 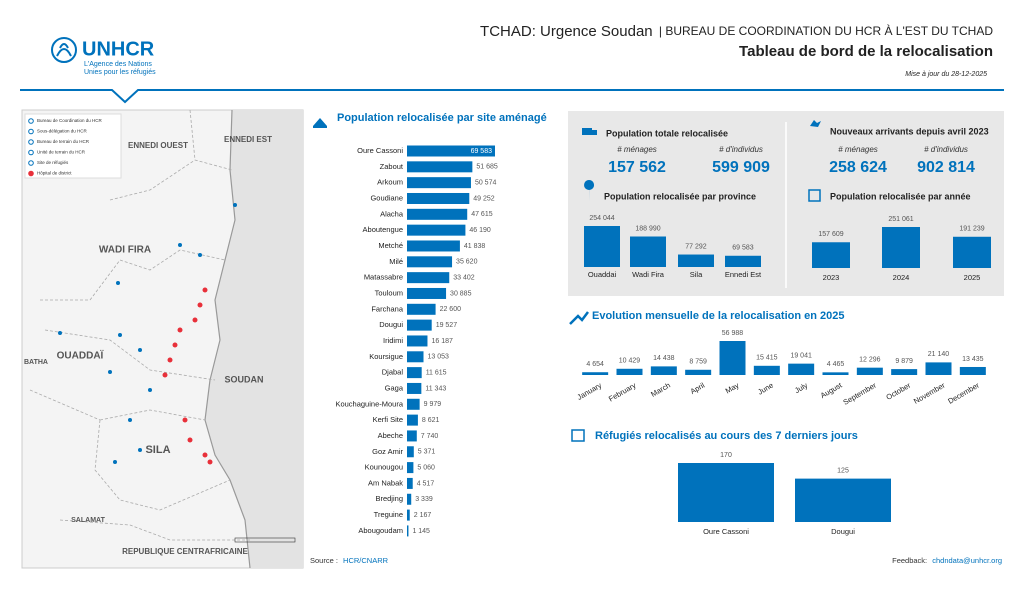 What do you see at coordinates (900, 196) in the screenshot?
I see `chart-title: Population relocalisée par année` at bounding box center [900, 196].